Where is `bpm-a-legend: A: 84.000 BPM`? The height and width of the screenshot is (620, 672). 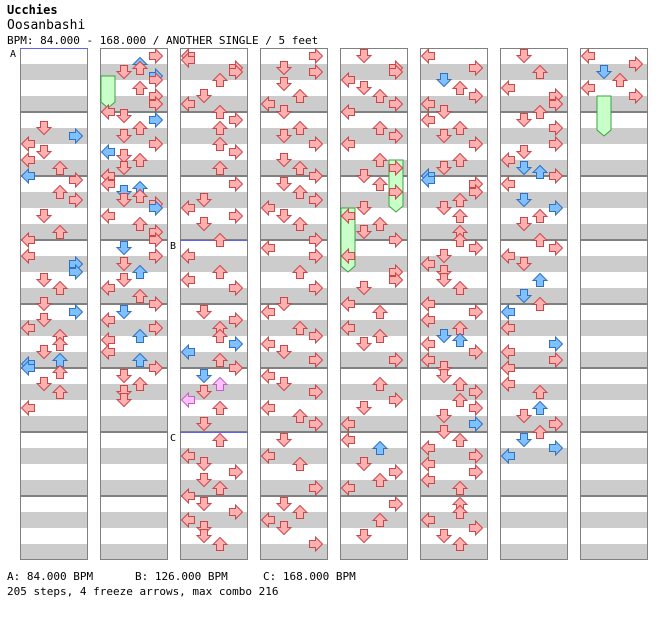 bpm-a-legend: A: 84.000 BPM is located at coordinates (50, 576).